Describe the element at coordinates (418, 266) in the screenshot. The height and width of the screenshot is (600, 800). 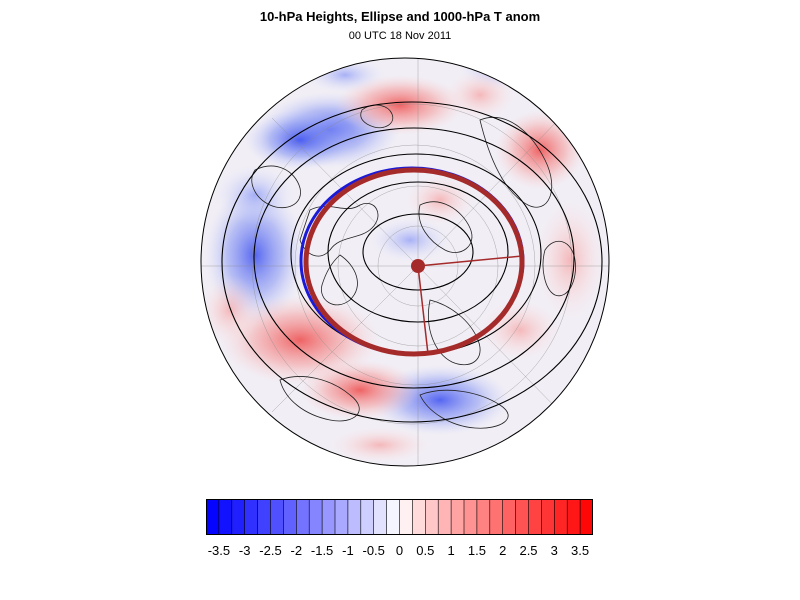
I see `ellipse-center-marker` at that location.